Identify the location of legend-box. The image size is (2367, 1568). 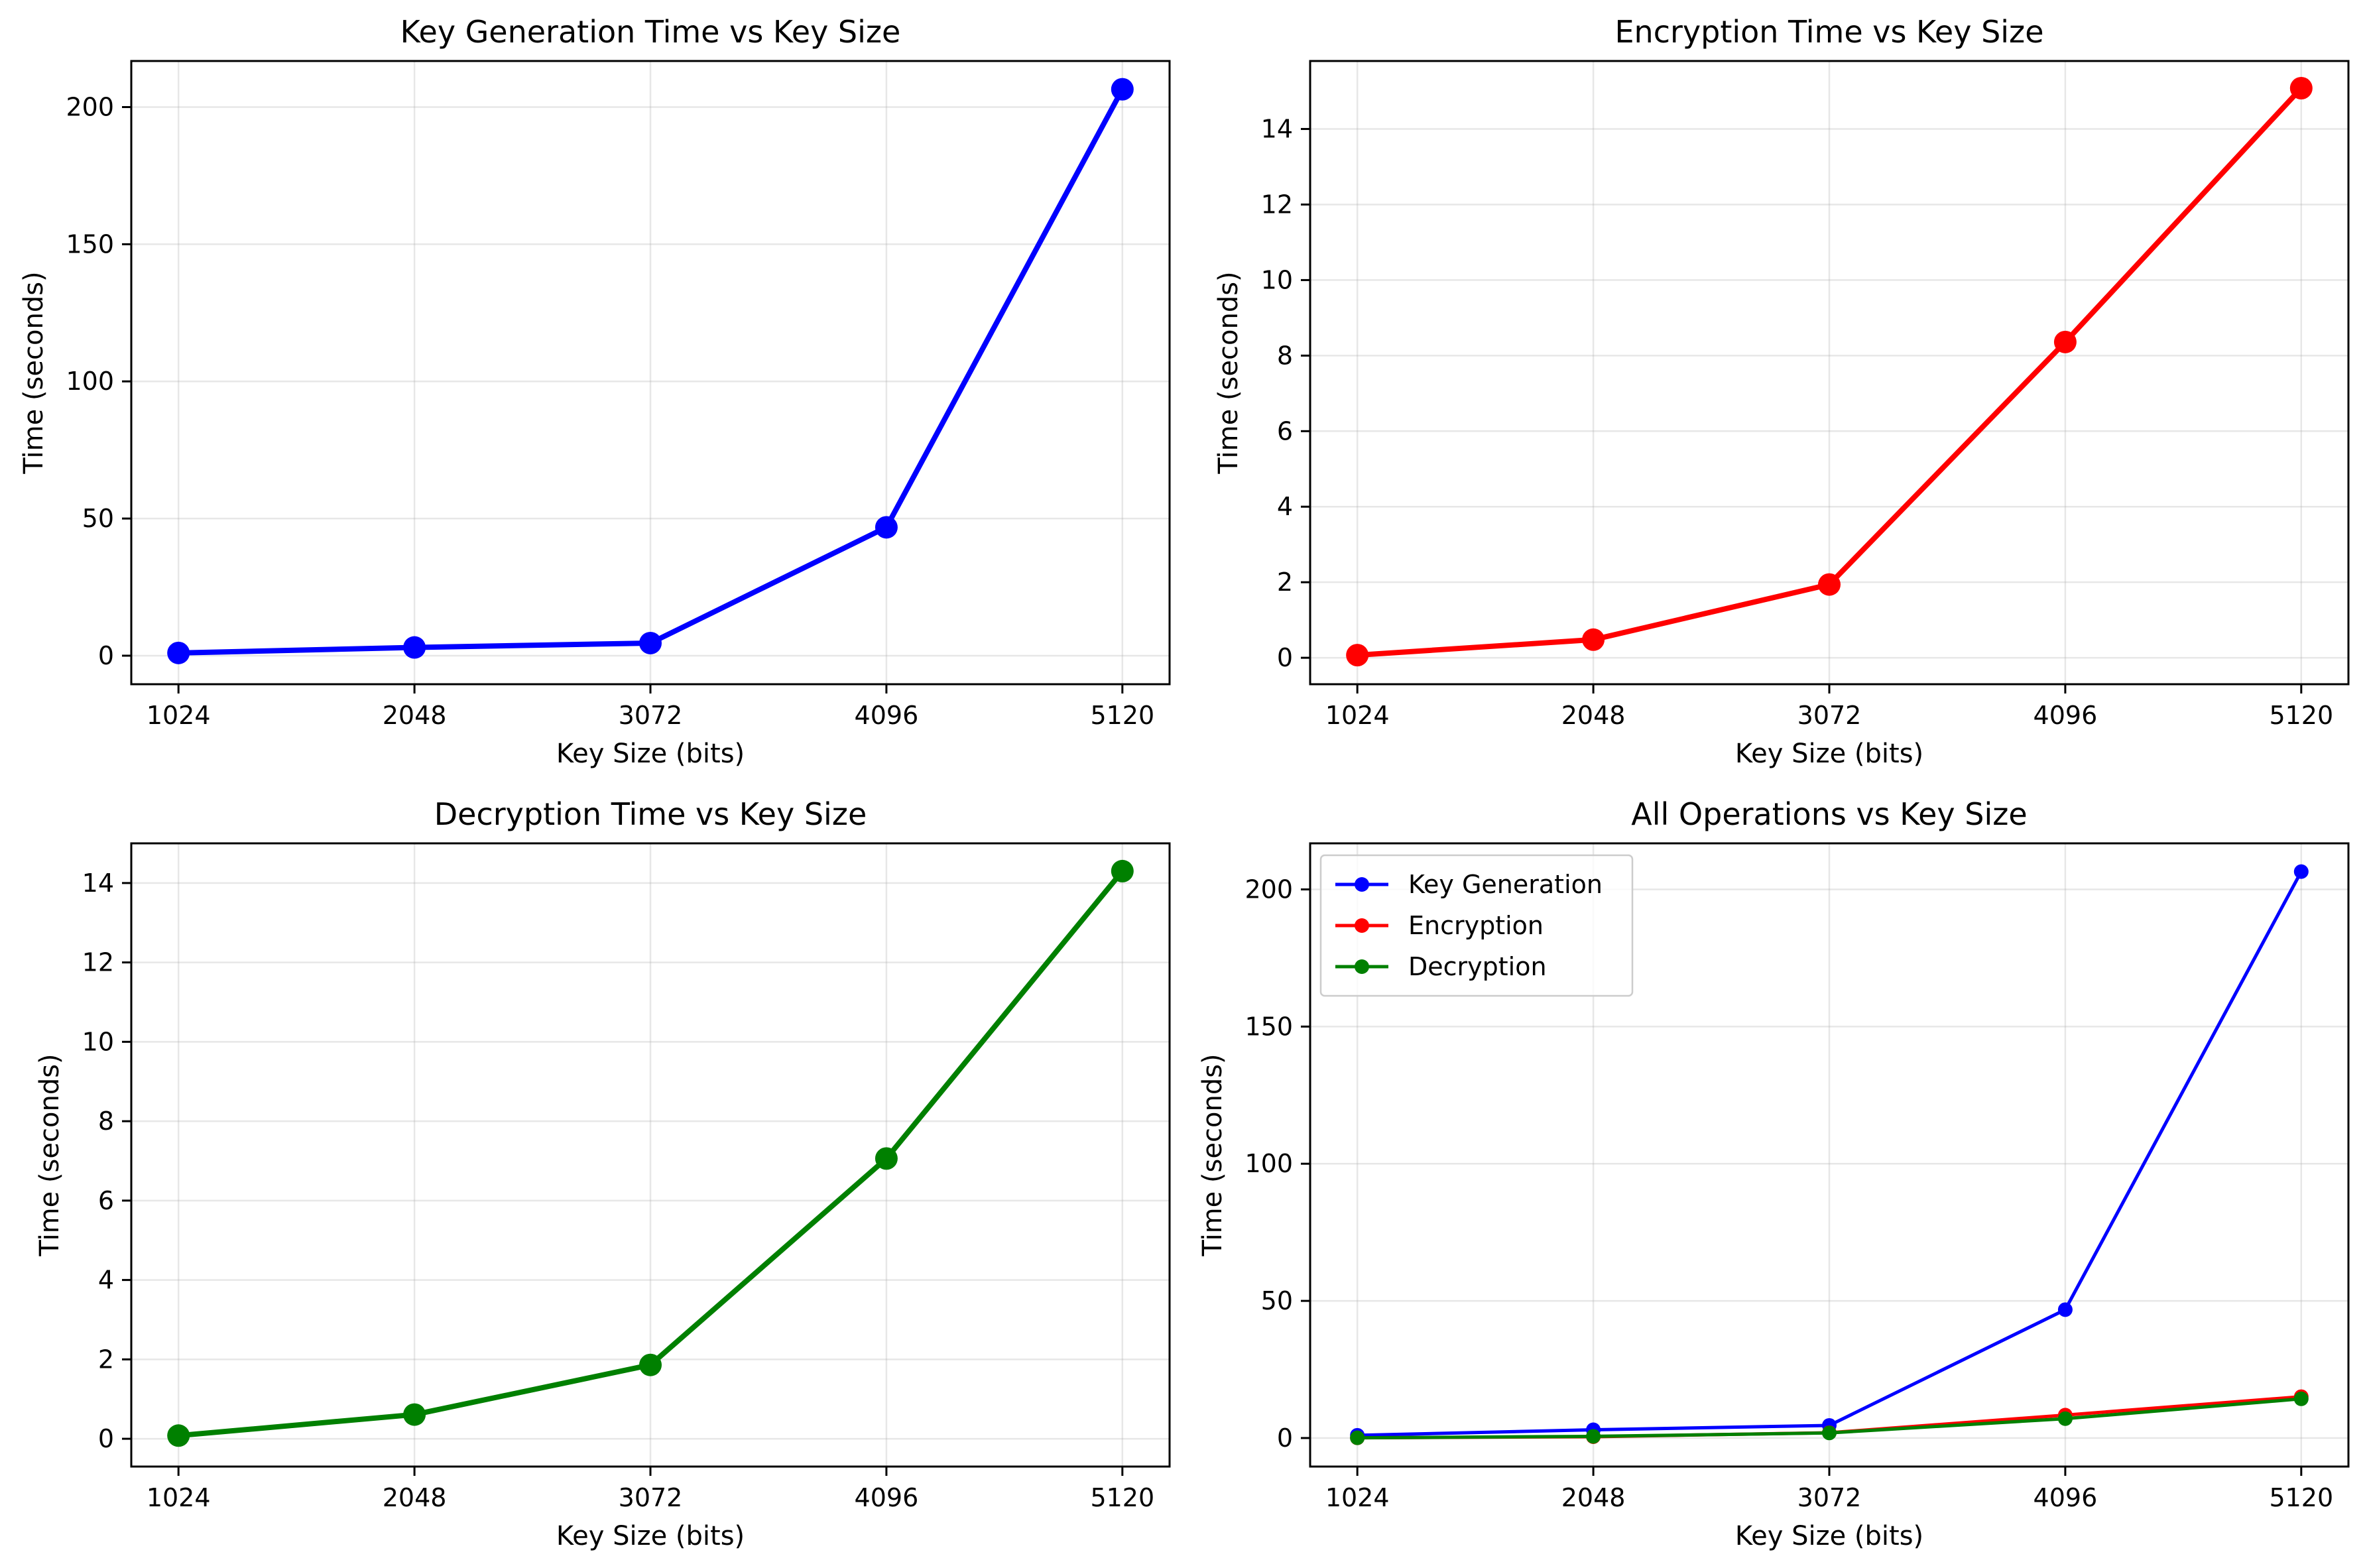
(1476, 925).